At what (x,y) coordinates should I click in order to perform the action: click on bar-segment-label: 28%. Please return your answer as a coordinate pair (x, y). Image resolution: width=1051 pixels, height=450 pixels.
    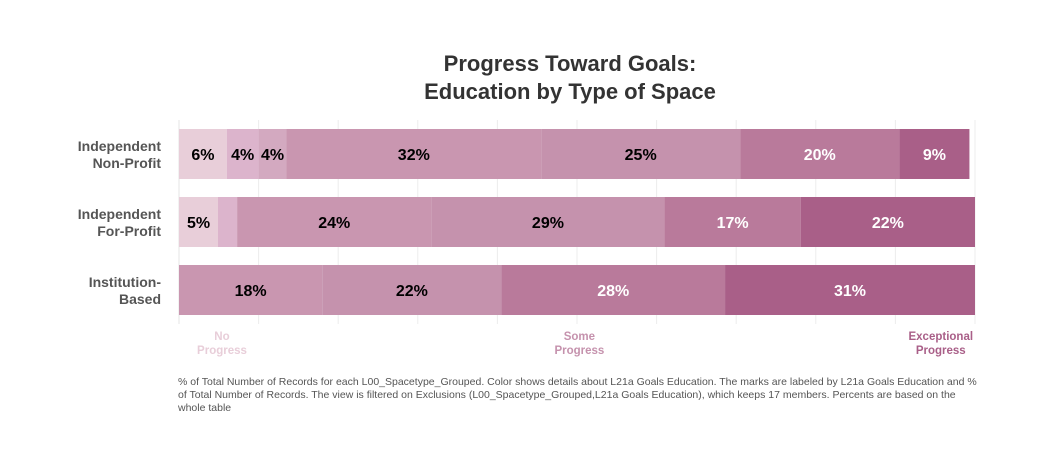
    Looking at the image, I should click on (613, 291).